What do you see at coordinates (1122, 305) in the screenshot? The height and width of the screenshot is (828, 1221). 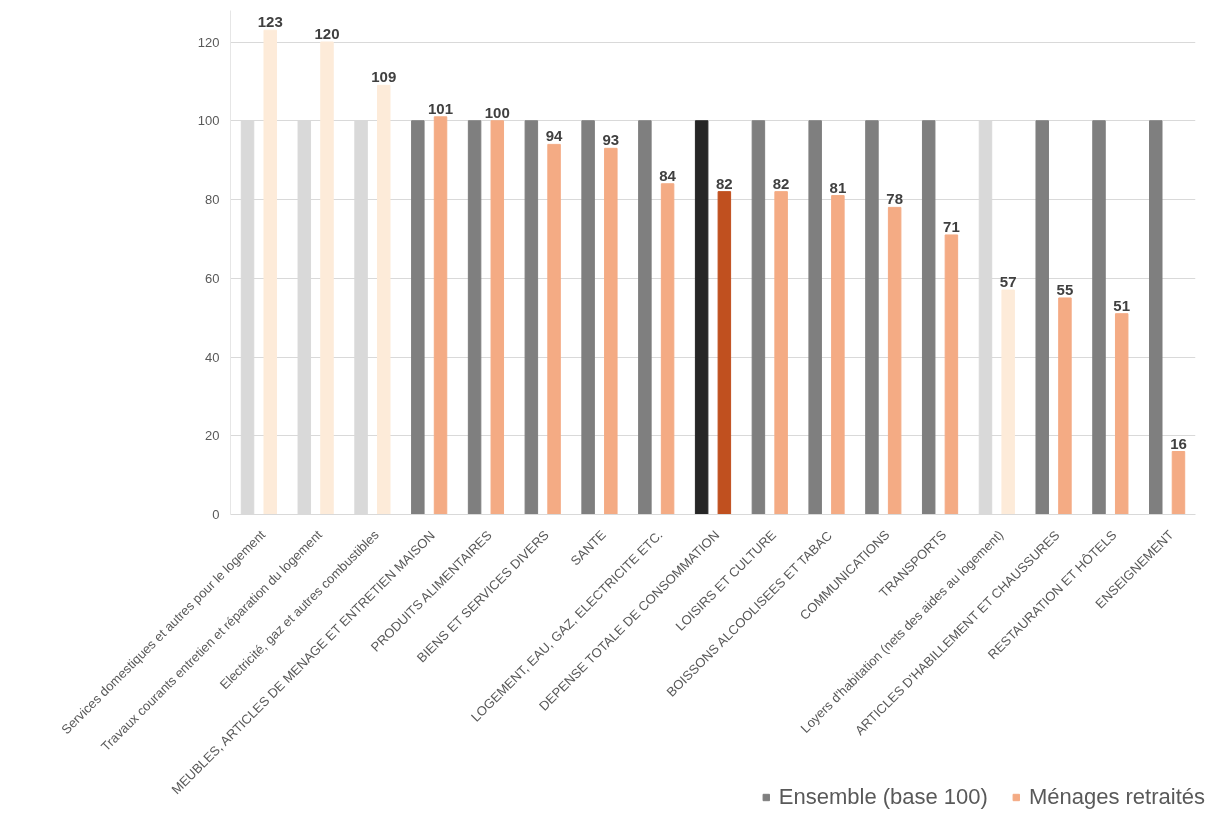 I see `data-label: 51` at bounding box center [1122, 305].